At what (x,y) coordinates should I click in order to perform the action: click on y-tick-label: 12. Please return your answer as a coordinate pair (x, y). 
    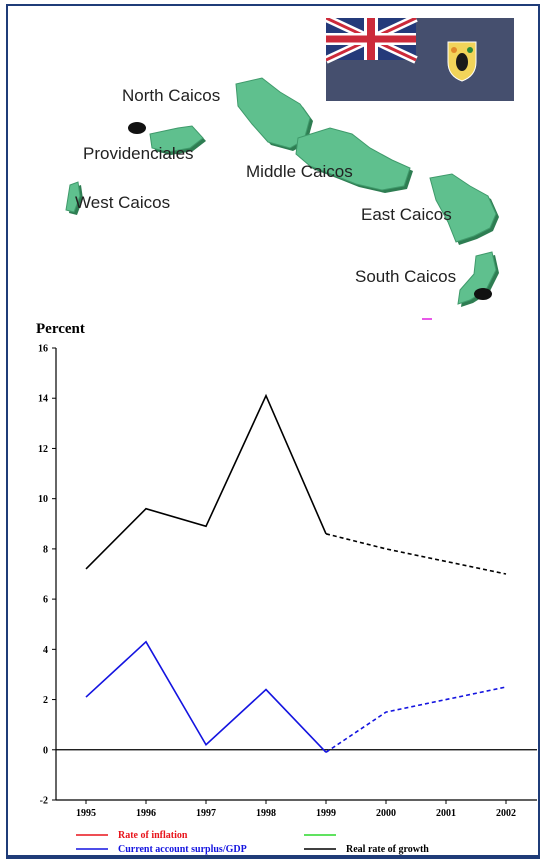
    Looking at the image, I should click on (43, 449).